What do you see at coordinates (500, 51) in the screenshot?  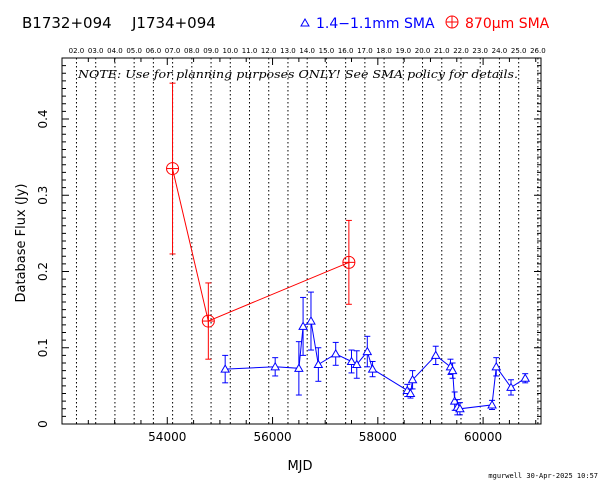 I see `top-tick-label: 24.0` at bounding box center [500, 51].